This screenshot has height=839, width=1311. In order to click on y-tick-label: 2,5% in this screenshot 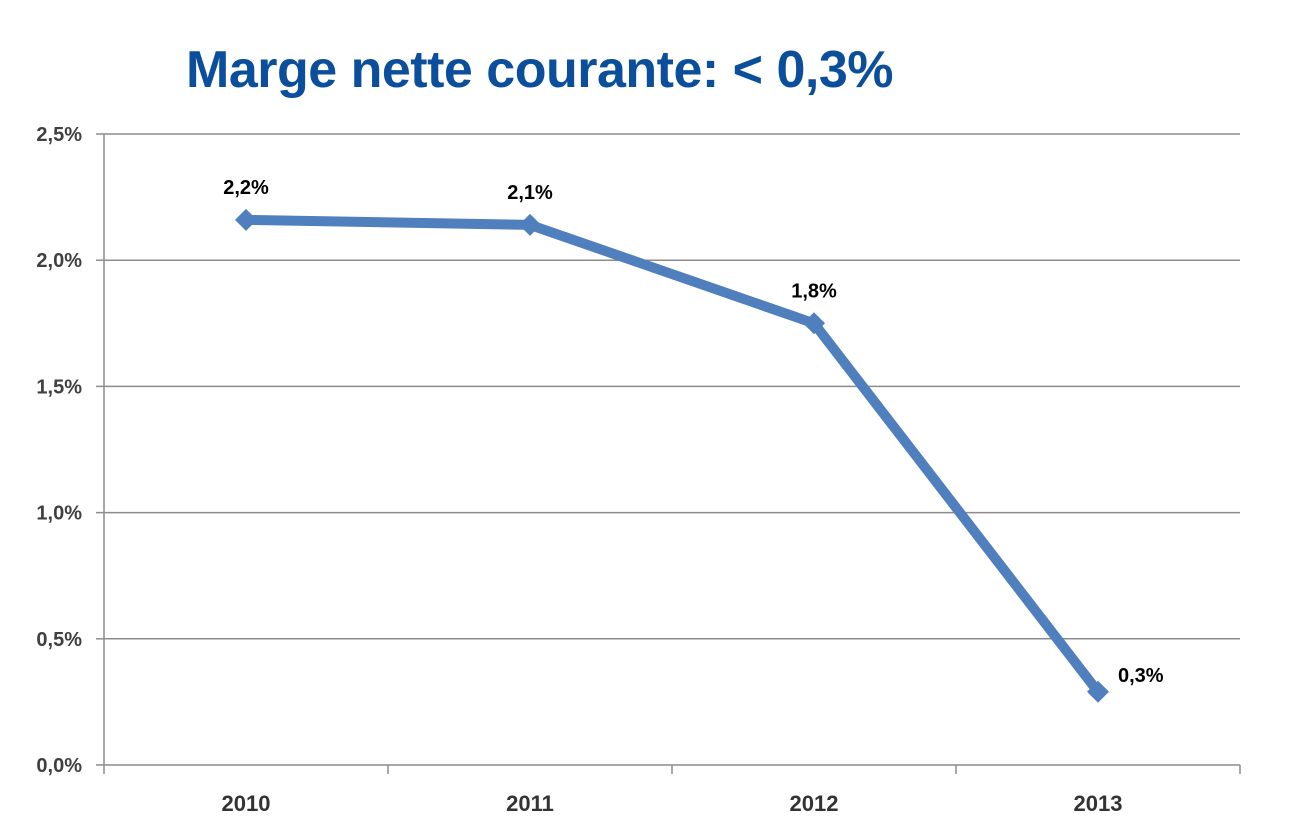, I will do `click(59, 135)`.